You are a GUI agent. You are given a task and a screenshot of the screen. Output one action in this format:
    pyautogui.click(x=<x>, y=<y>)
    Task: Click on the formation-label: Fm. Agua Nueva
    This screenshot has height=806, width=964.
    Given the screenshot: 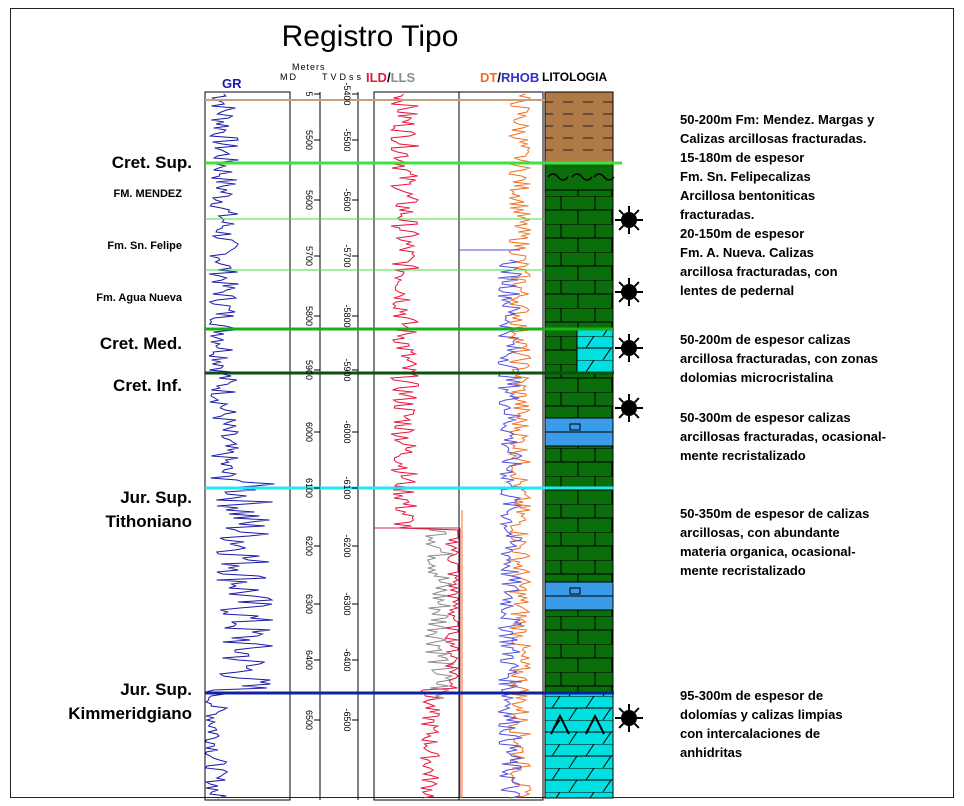 What is the action you would take?
    pyautogui.click(x=139, y=298)
    